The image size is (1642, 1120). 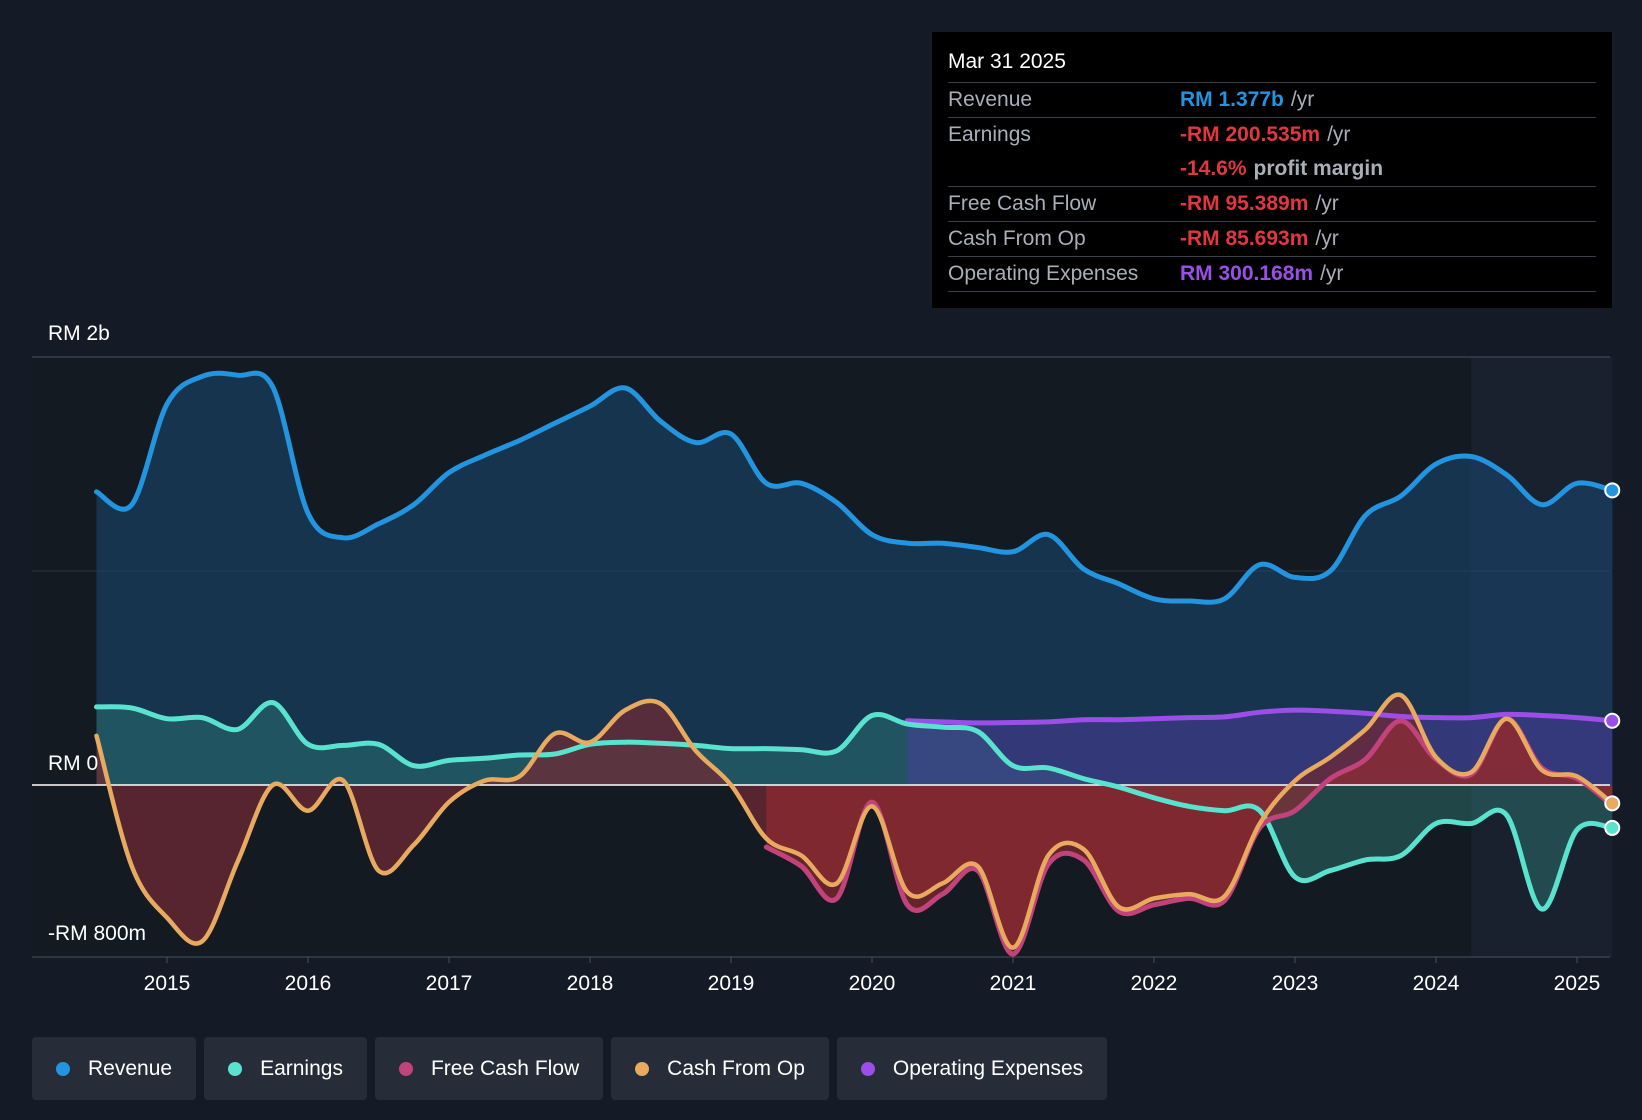 What do you see at coordinates (73, 763) in the screenshot?
I see `y-axis-zero-label: RM 0` at bounding box center [73, 763].